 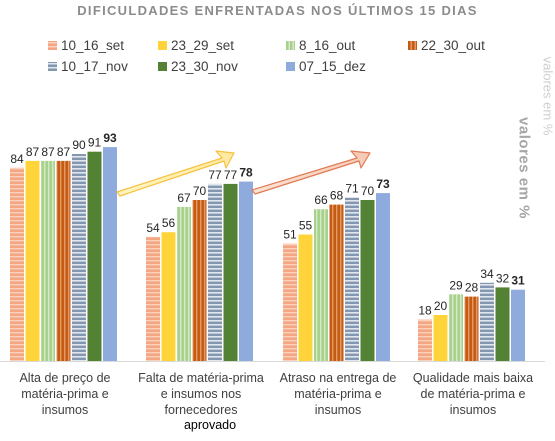 What do you see at coordinates (110, 138) in the screenshot?
I see `value-label-07_15_dez-cat1: 93` at bounding box center [110, 138].